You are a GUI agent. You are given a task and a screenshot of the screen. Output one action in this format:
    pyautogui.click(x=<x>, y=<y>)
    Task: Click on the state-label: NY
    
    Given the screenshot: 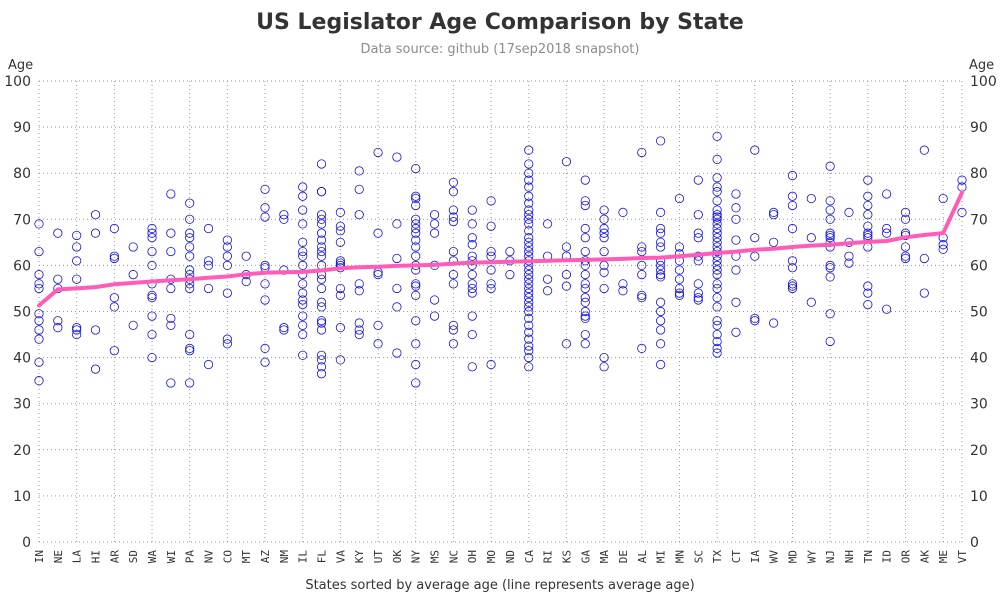 What is the action you would take?
    pyautogui.click(x=416, y=557)
    